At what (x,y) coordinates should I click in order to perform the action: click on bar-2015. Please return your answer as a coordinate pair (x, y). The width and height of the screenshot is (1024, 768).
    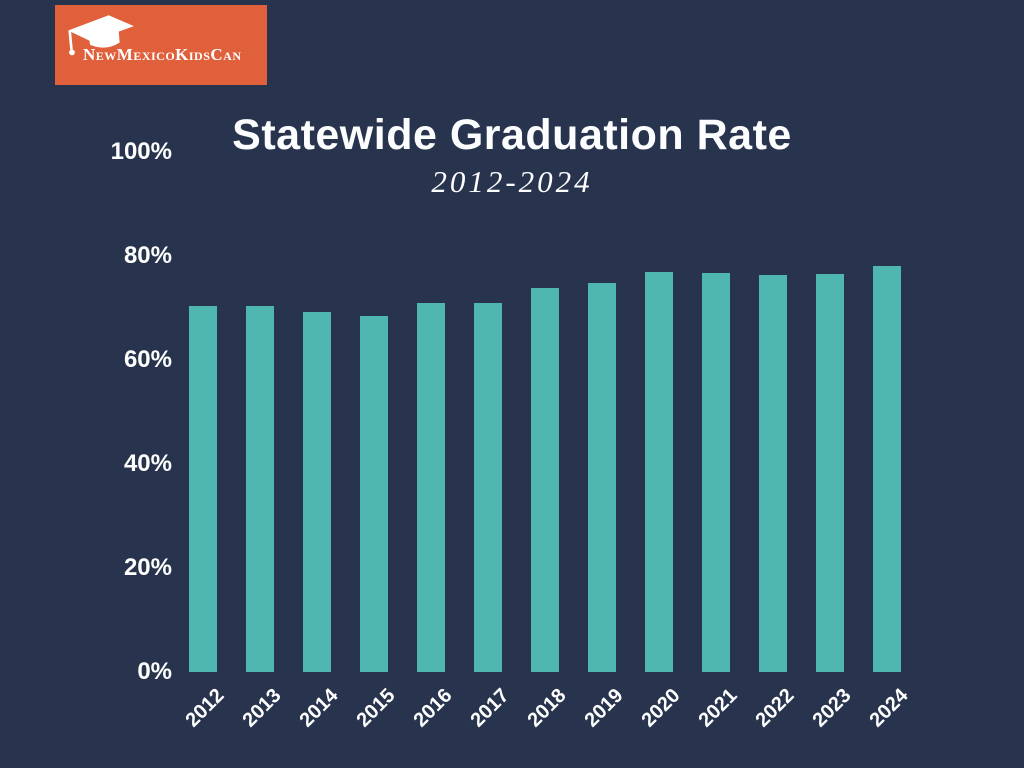
    Looking at the image, I should click on (373, 494).